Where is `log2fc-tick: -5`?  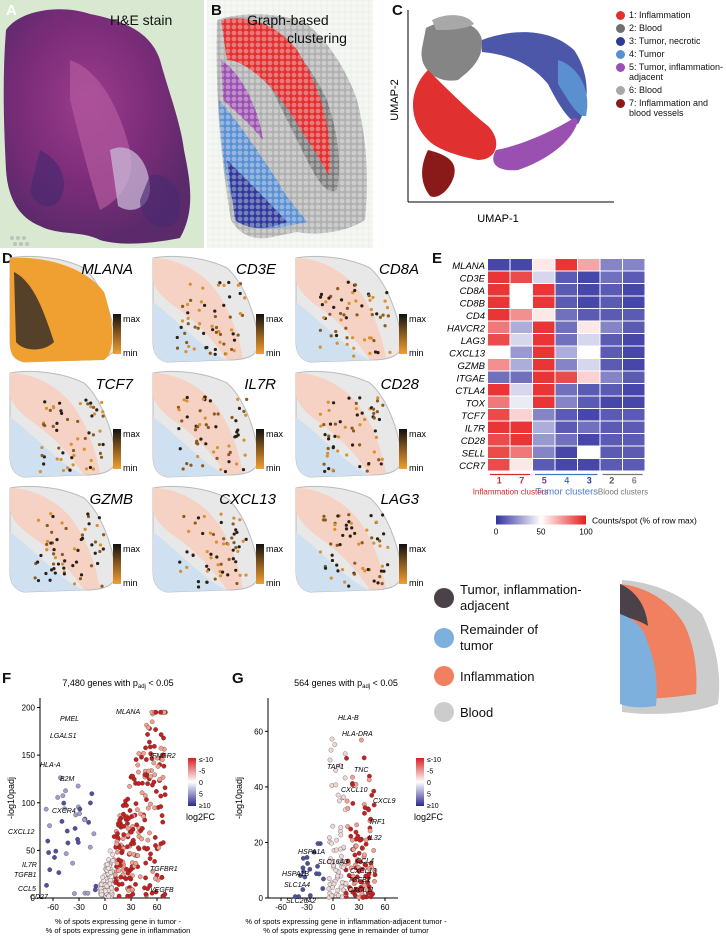
log2fc-tick: -5 is located at coordinates (430, 772).